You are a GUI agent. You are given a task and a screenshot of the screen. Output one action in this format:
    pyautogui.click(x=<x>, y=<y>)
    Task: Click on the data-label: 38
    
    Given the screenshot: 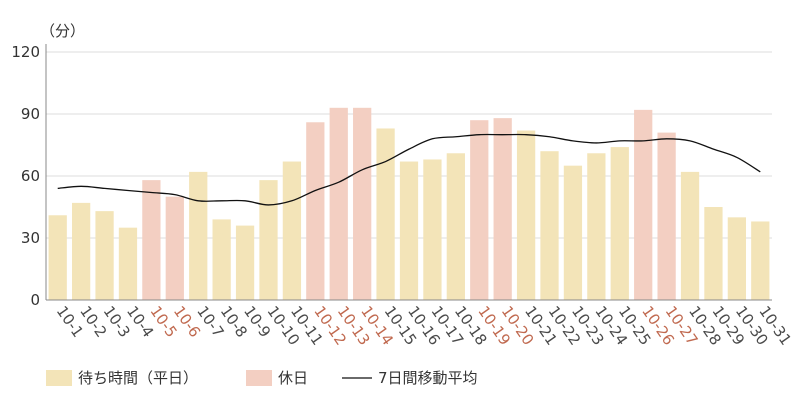 What is the action you would take?
    pyautogui.click(x=760, y=232)
    